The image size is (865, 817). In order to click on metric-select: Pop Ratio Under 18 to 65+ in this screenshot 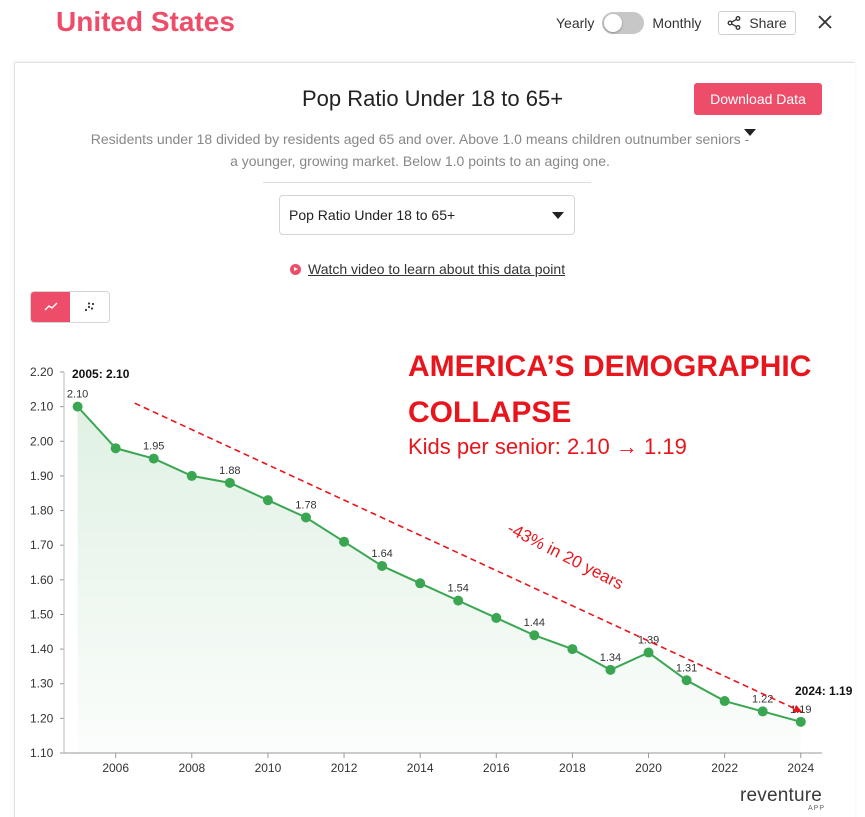, I will do `click(427, 215)`.